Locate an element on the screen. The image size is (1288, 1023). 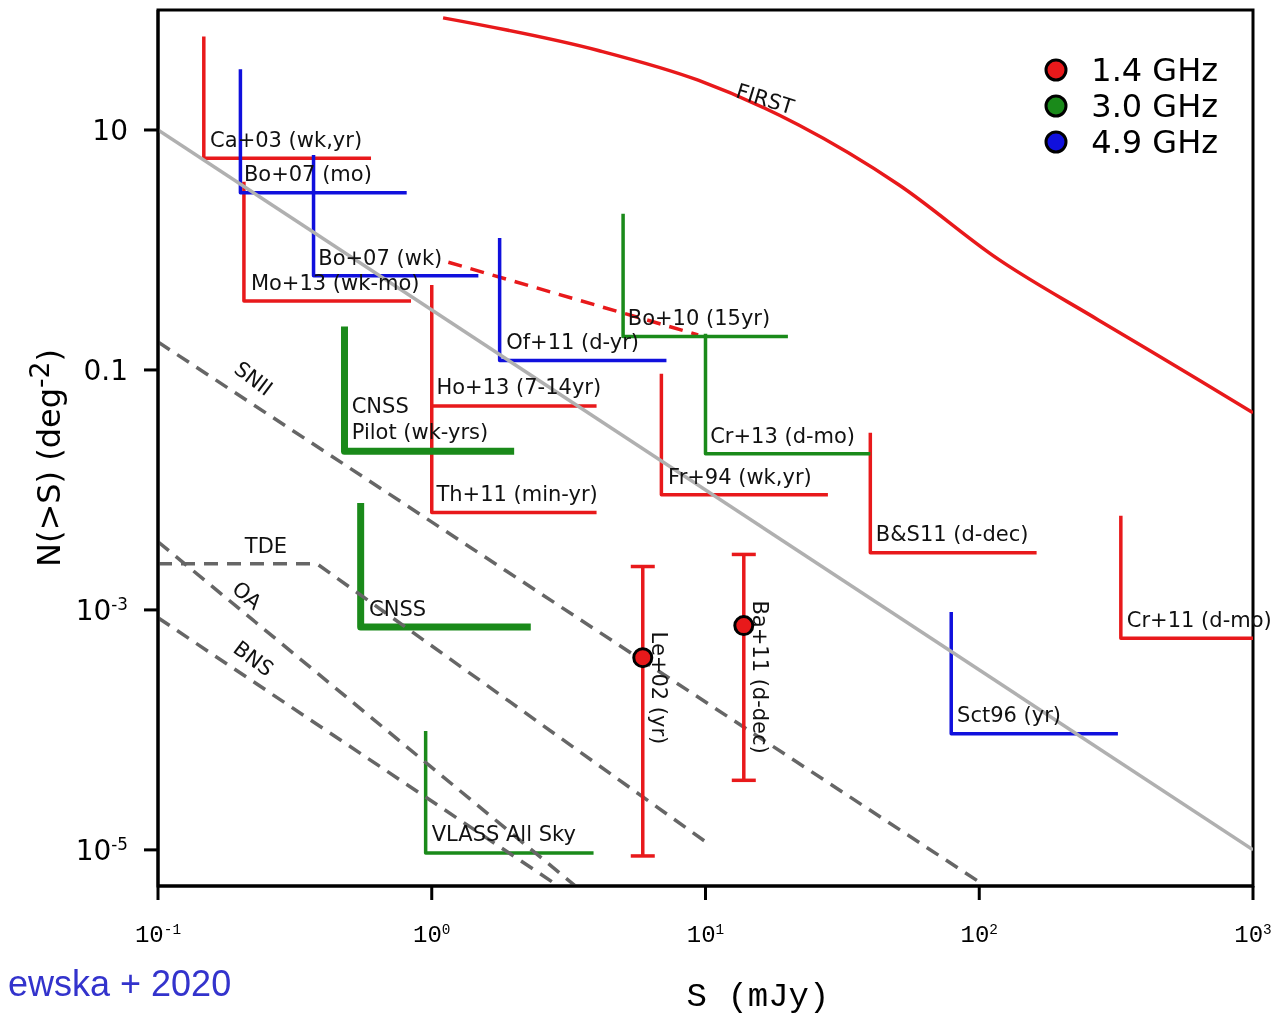
y-tick-label: 10$^{-3}$ is located at coordinates (101, 610).